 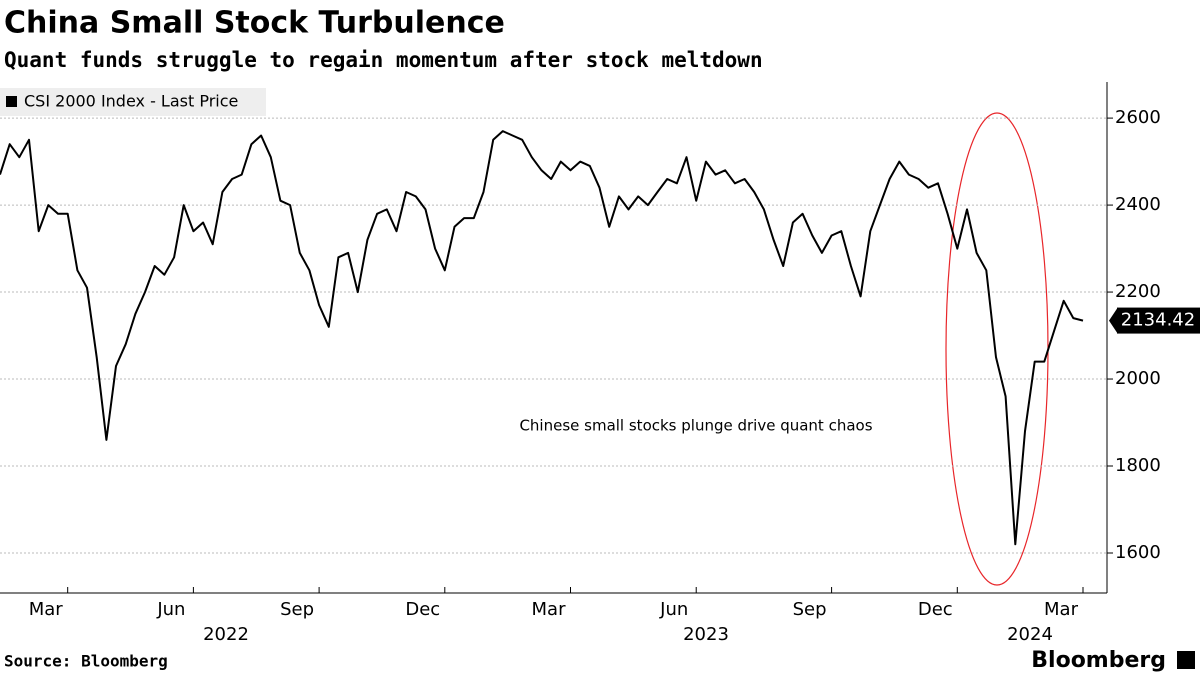 I want to click on y-tick-label: 1600, so click(x=1138, y=552).